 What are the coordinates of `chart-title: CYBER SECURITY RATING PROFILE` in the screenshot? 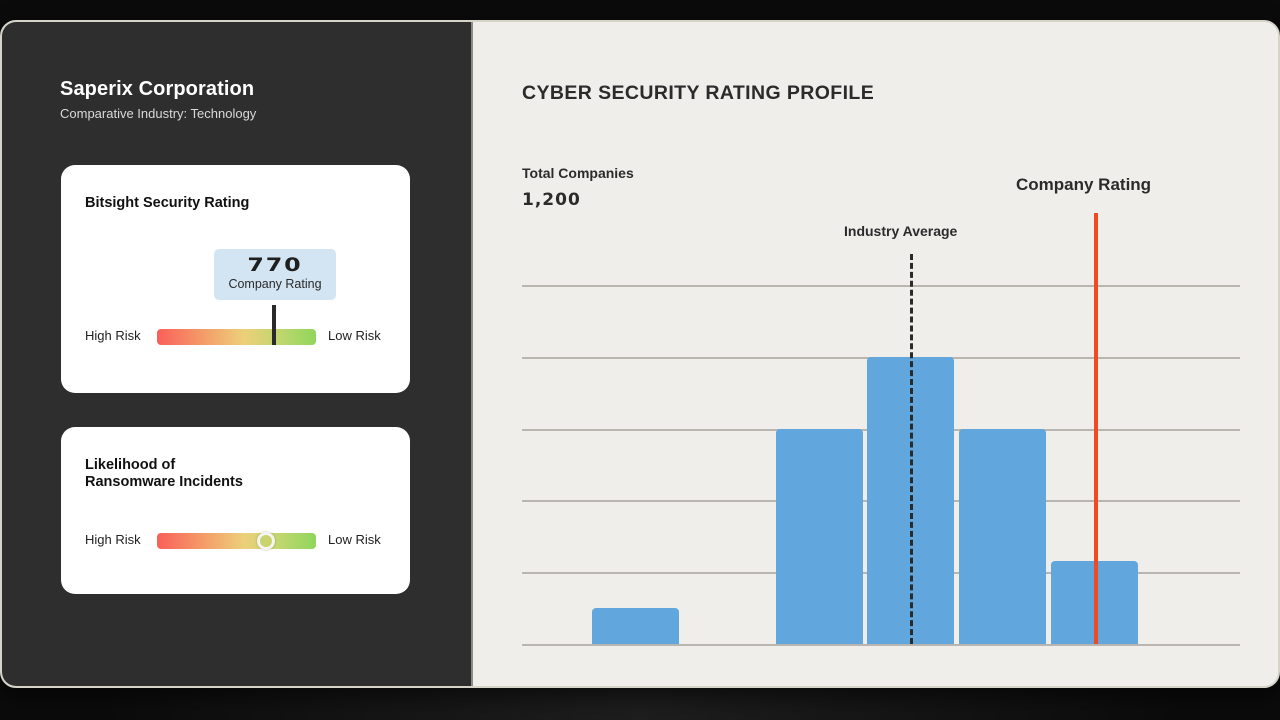 It's located at (698, 93).